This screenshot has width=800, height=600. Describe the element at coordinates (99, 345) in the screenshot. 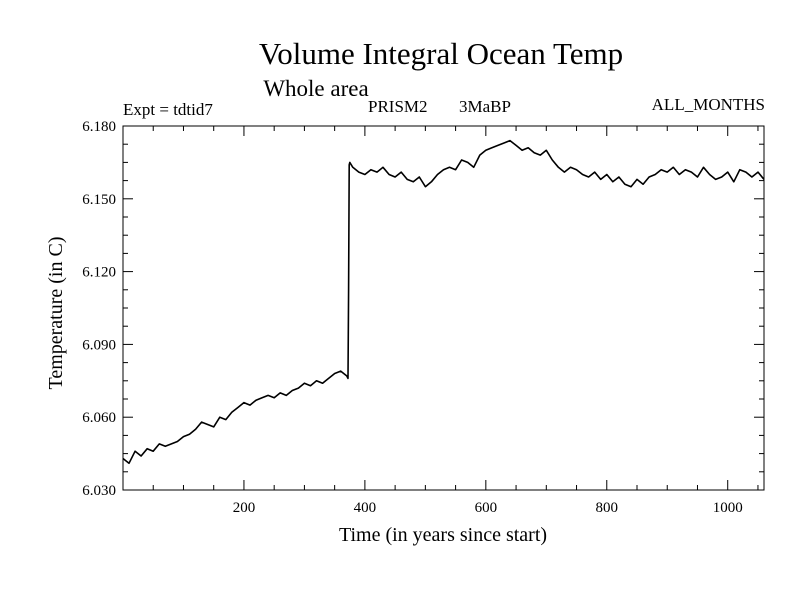

I see `y-tick-label: 6.090` at that location.